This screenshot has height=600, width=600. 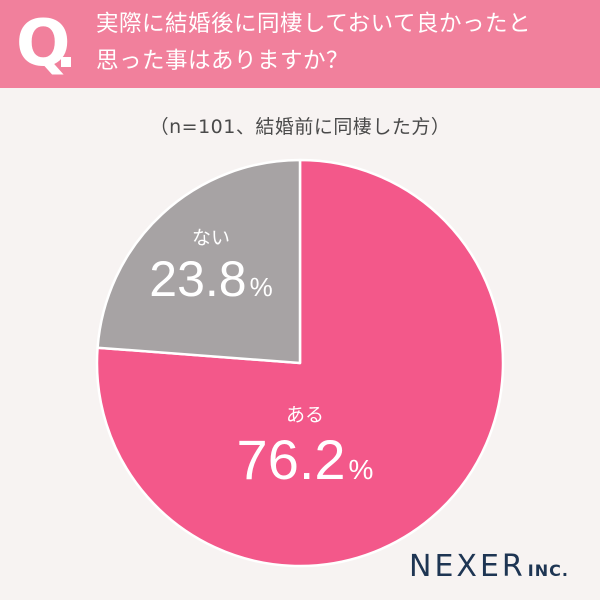 What do you see at coordinates (467, 566) in the screenshot?
I see `logo-main: NEXER` at bounding box center [467, 566].